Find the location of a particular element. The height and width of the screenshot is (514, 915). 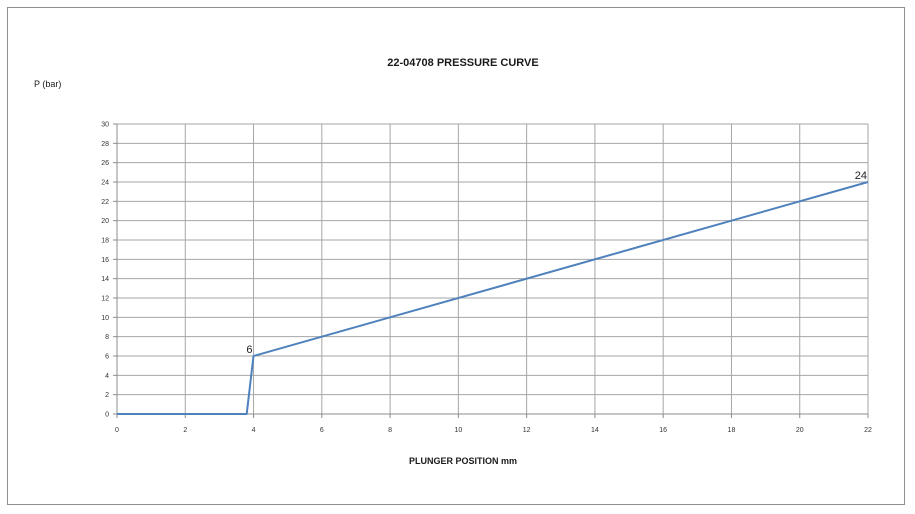

y-tick-label: 26 is located at coordinates (105, 163).